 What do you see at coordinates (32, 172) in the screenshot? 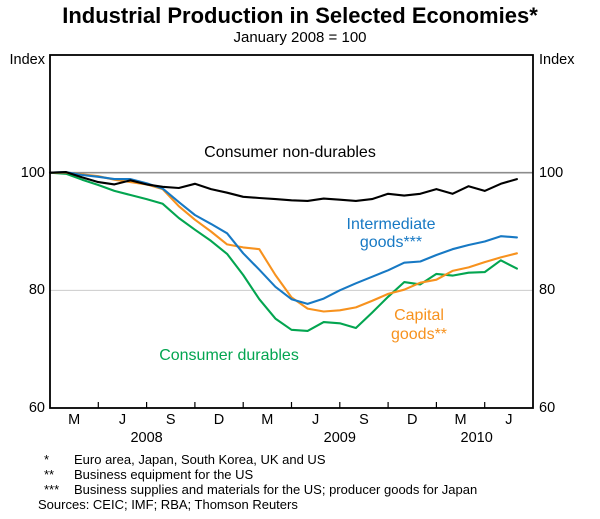
I see `y-tick-label-left-100: 100` at bounding box center [32, 172].